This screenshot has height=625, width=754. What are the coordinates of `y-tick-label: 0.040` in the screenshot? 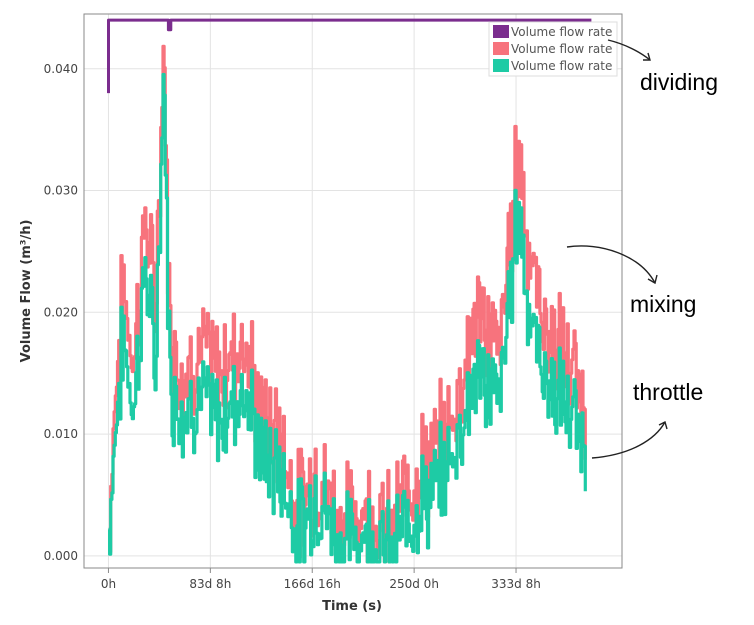 It's located at (61, 69).